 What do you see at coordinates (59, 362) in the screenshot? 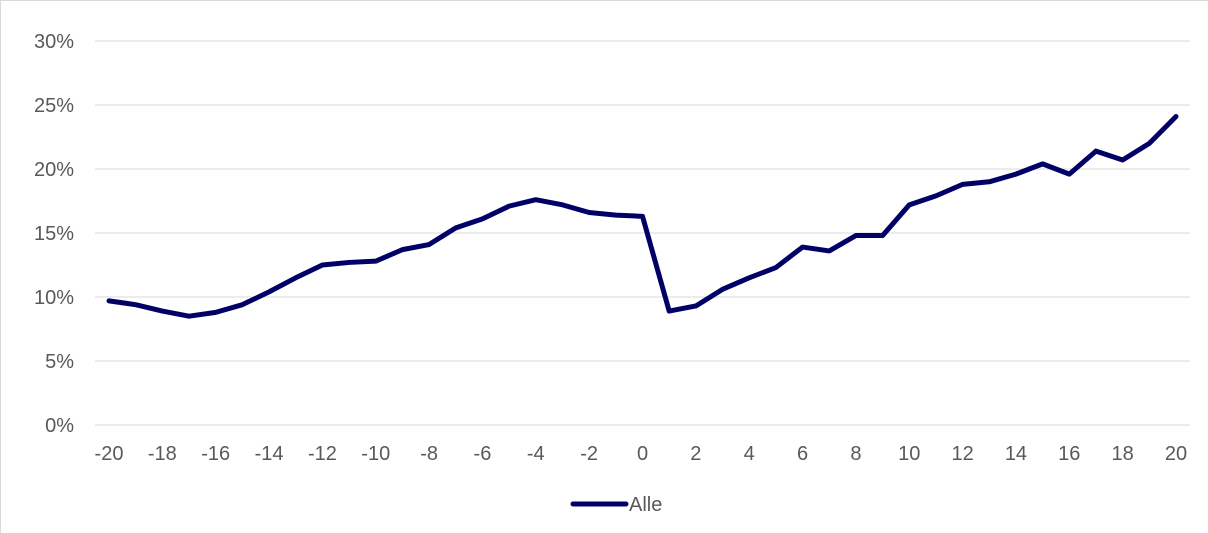
I see `y-tick-label: 5%` at bounding box center [59, 362].